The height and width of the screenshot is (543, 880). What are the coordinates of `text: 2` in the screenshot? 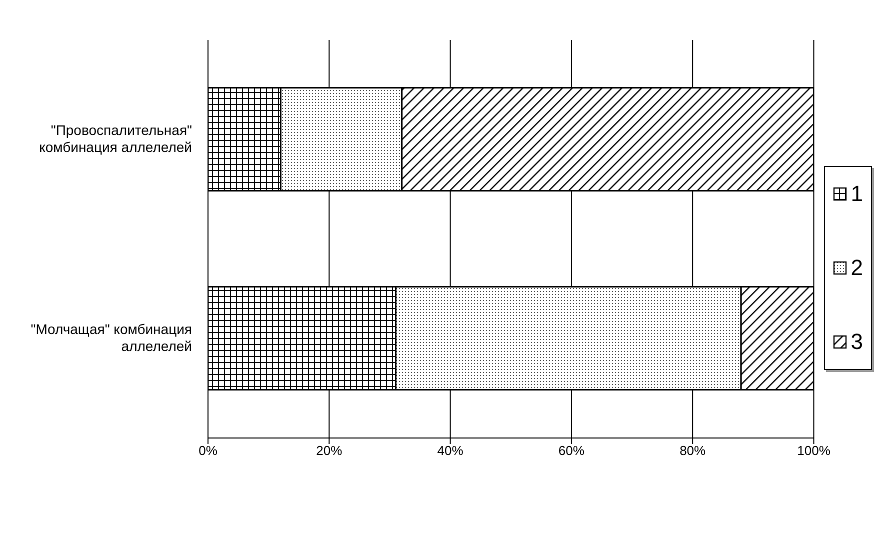 It's located at (856, 268).